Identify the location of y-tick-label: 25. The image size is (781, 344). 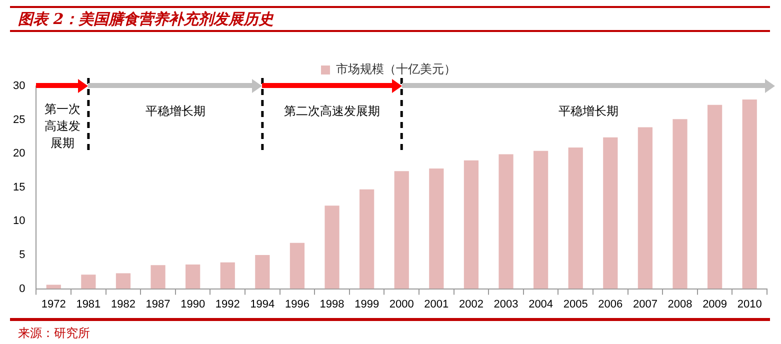
(19, 120).